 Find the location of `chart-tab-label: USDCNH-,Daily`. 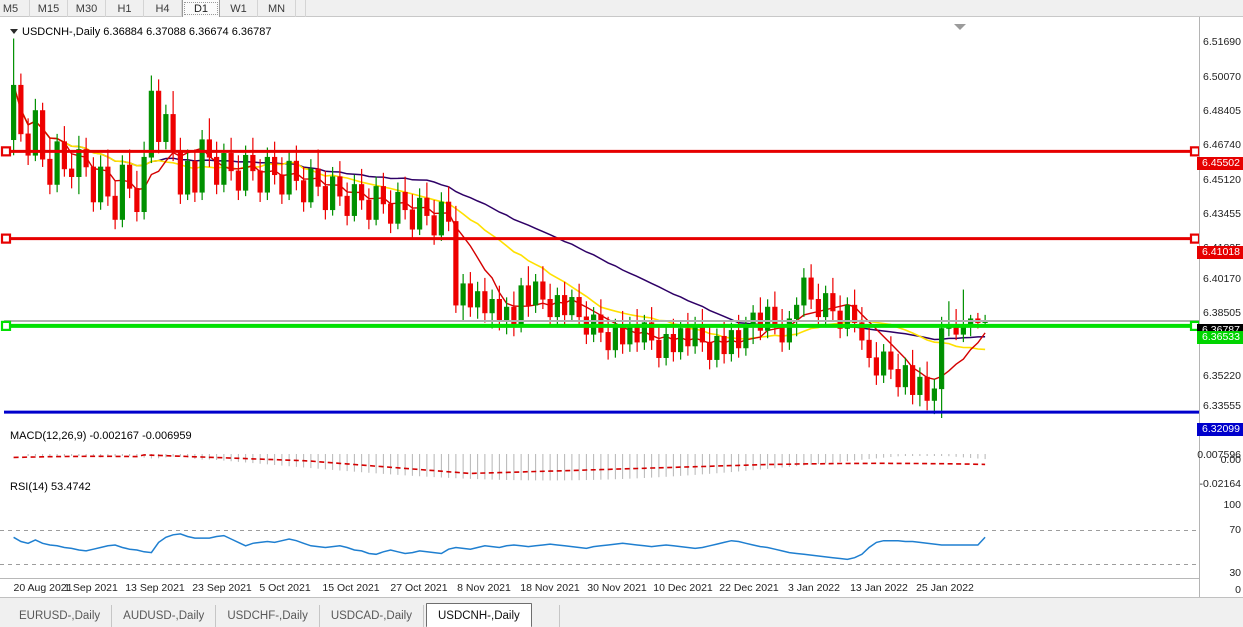

chart-tab-label: USDCNH-,Daily is located at coordinates (478, 615).